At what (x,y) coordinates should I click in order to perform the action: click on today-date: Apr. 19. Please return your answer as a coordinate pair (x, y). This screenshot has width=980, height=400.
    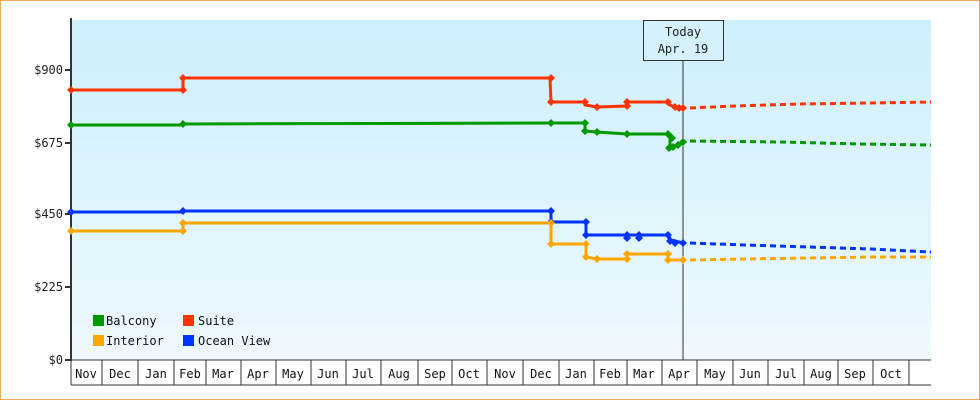
    Looking at the image, I should click on (683, 49).